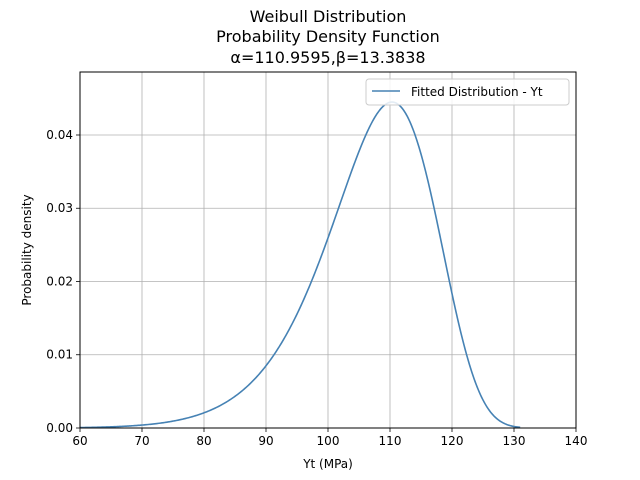 This screenshot has width=640, height=480. Describe the element at coordinates (327, 57) in the screenshot. I see `chart-title-line-3: α=110.9595,β=13.3838` at that location.